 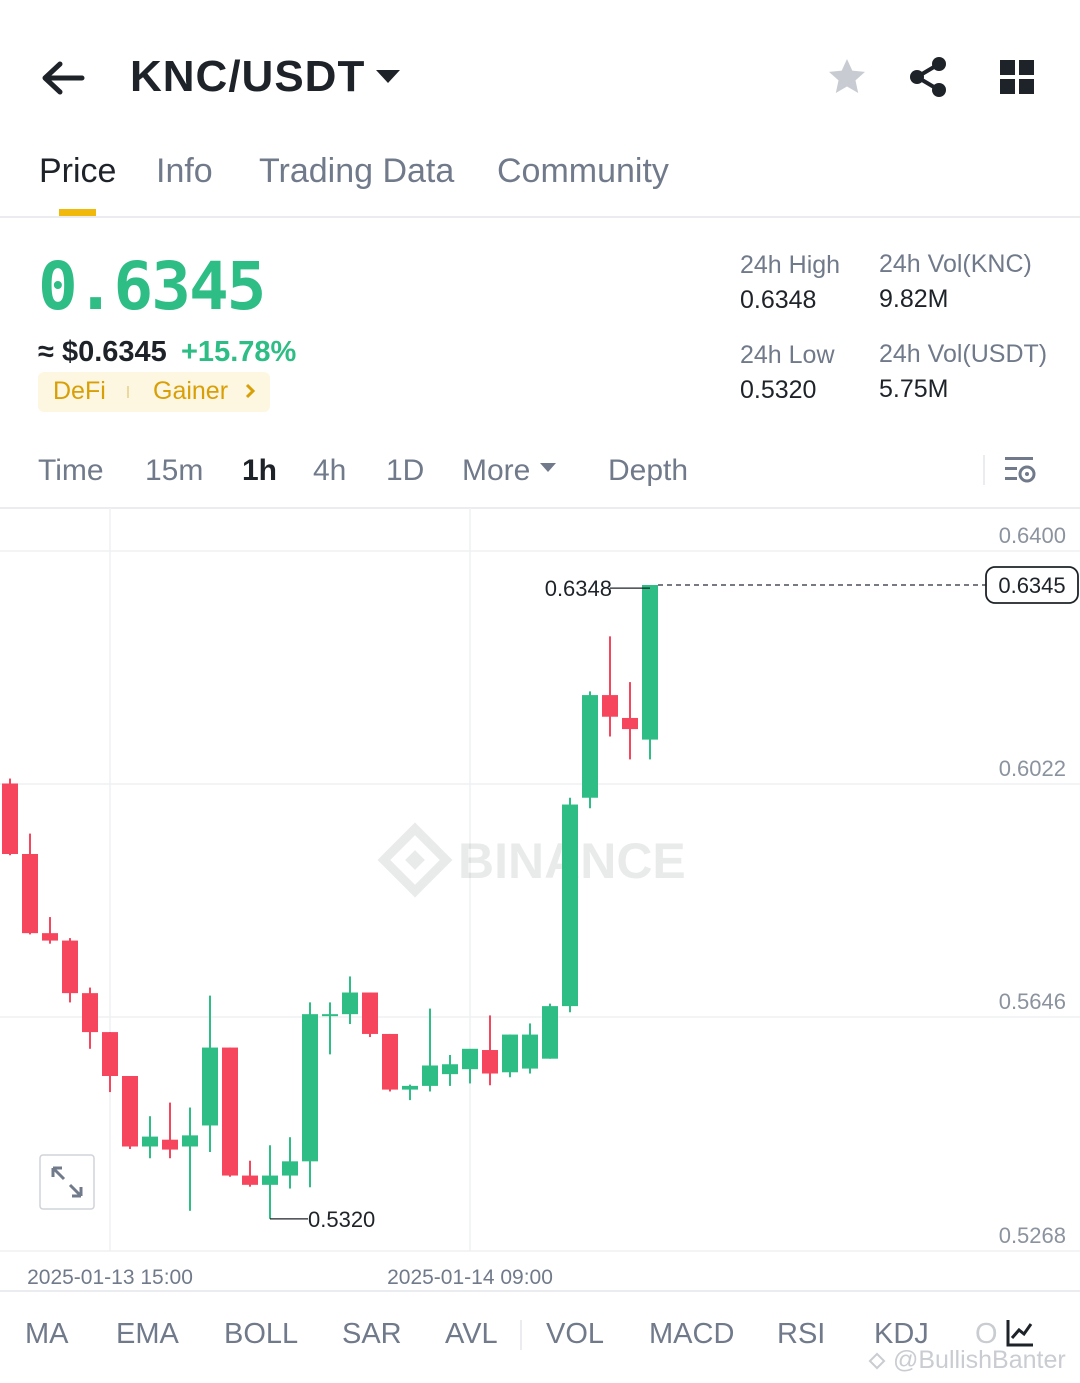 I want to click on chart-settings-icon, so click(x=1020, y=470).